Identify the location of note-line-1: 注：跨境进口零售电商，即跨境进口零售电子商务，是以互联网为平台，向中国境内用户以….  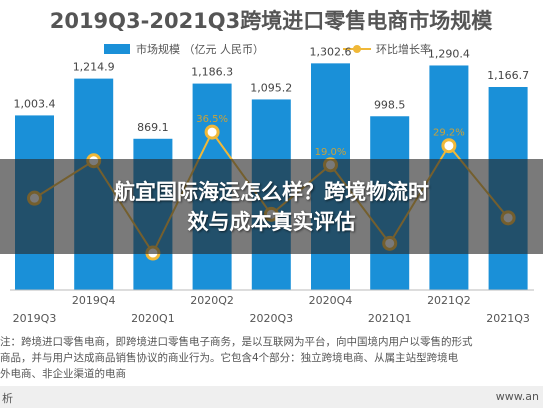
(236, 342).